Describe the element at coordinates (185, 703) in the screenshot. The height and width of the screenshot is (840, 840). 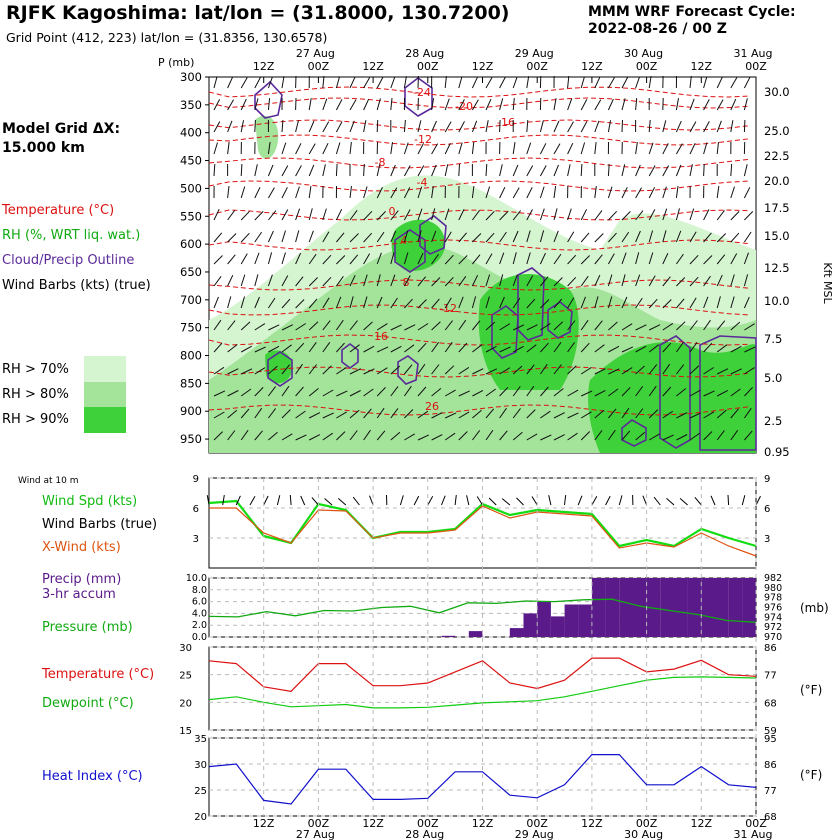
I see `temp-left-tick: 20` at that location.